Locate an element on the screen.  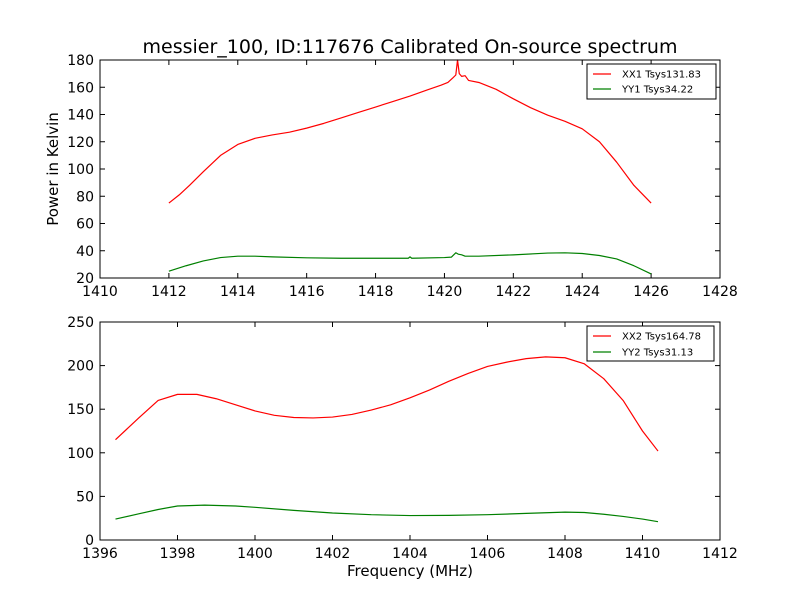
top-y-tick-label: 120 is located at coordinates (80, 143).